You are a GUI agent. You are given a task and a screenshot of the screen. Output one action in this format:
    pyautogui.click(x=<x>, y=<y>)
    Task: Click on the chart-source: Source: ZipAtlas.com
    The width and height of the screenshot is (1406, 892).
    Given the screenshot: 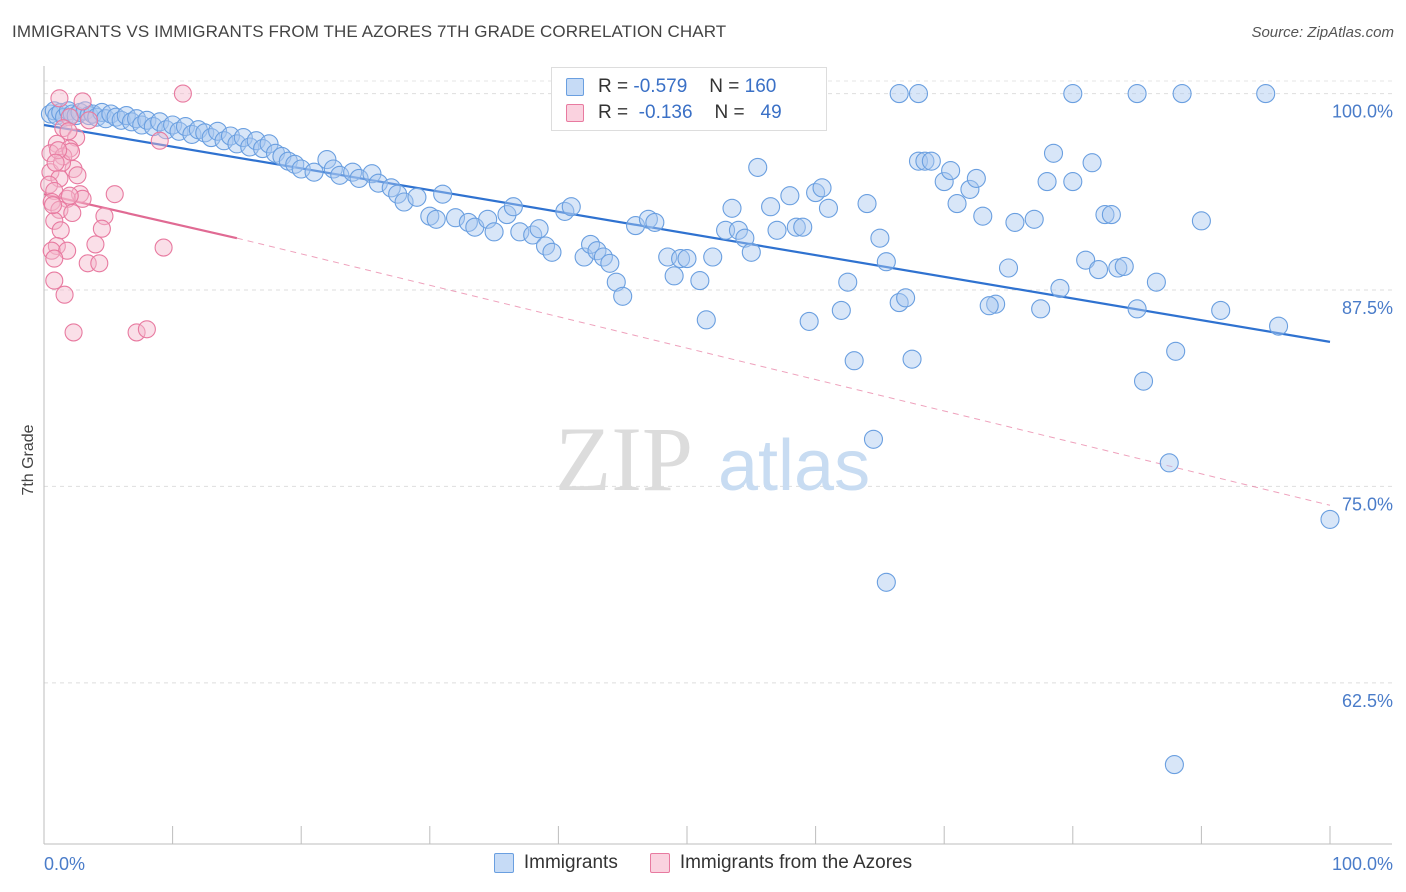 What is the action you would take?
    pyautogui.click(x=1322, y=32)
    